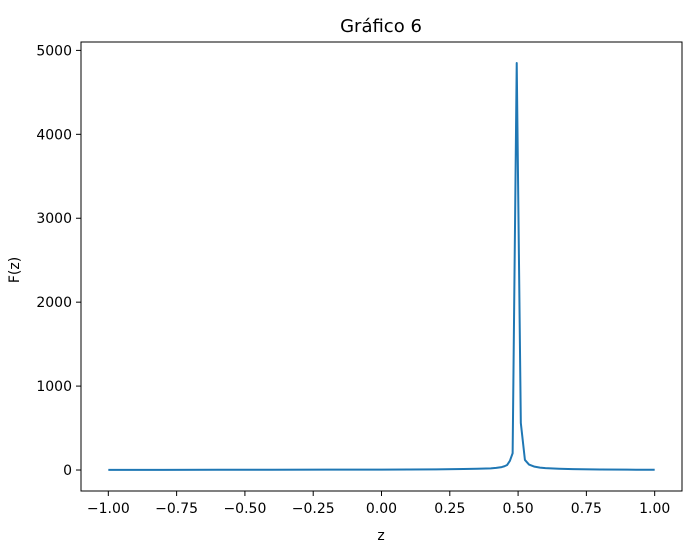 This screenshot has width=693, height=551. Describe the element at coordinates (15, 270) in the screenshot. I see `y-axis-label: F(z)` at that location.